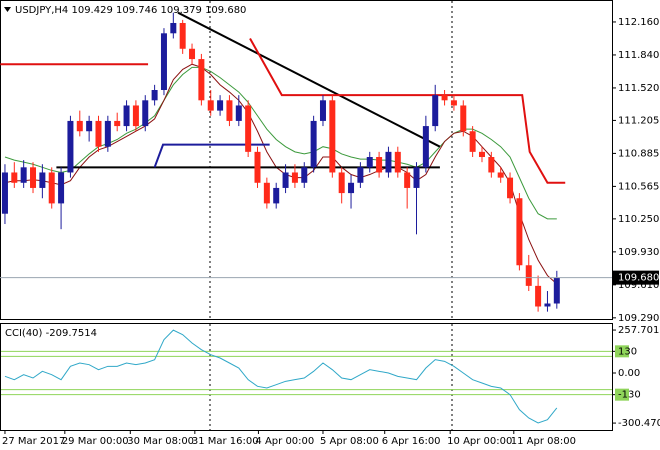 This screenshot has width=660, height=450. I want to click on last-price-label: 109.680, so click(638, 278).